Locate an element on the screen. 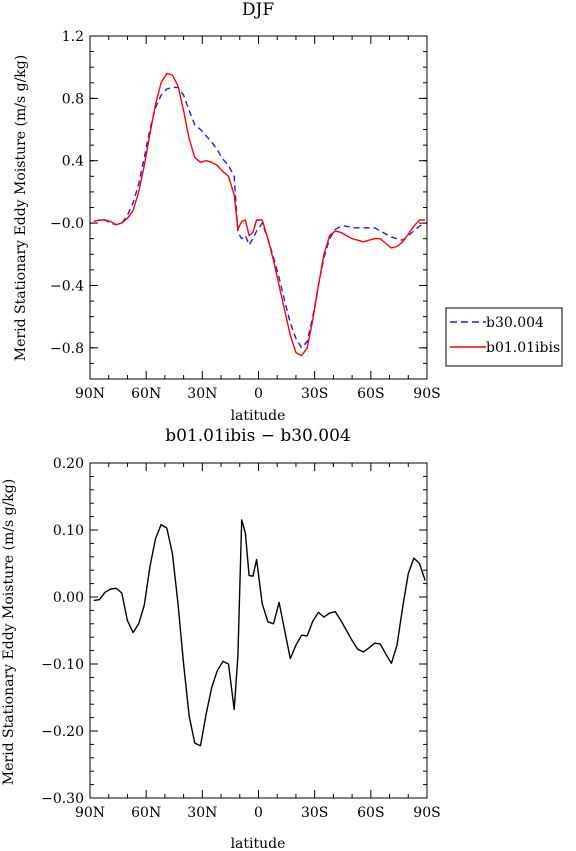  chart-bottom-ytick-label: 0.10 is located at coordinates (68, 531).